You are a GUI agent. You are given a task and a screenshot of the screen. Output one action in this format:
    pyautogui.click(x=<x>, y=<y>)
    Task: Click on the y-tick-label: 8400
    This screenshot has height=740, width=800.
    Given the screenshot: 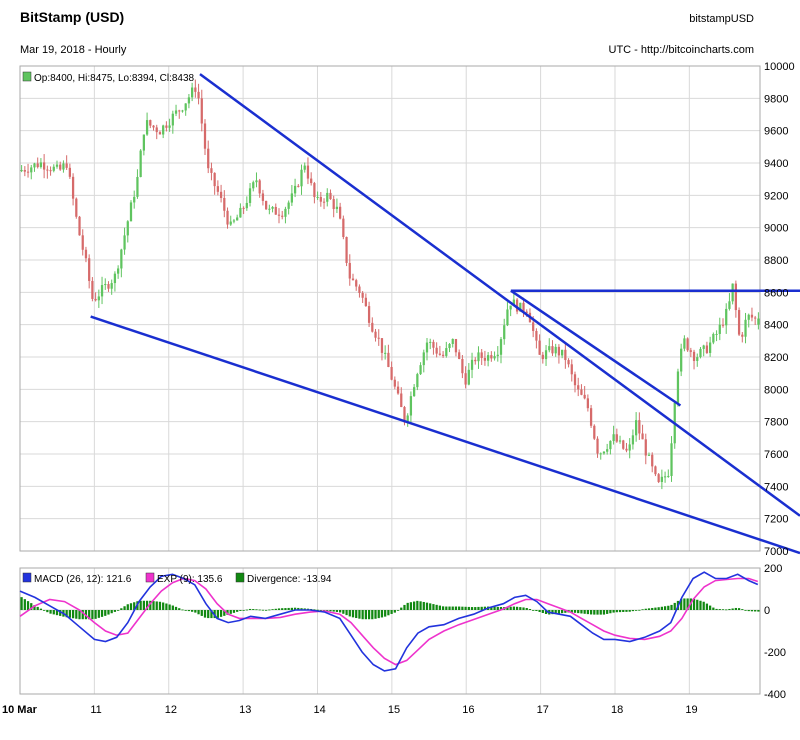 What is the action you would take?
    pyautogui.click(x=776, y=326)
    